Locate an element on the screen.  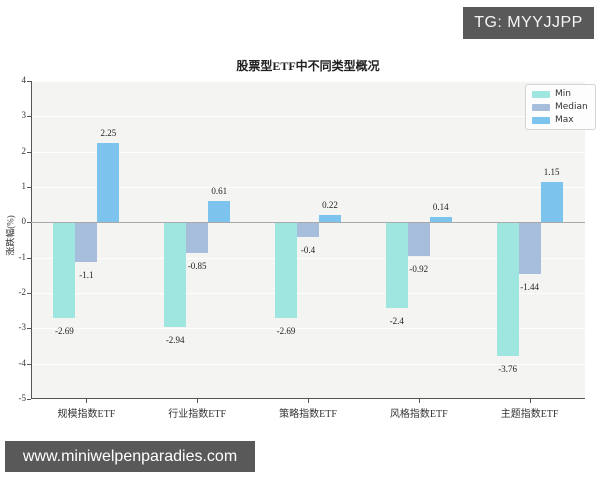
x-tick-label: 行业指数ETF is located at coordinates (197, 414).